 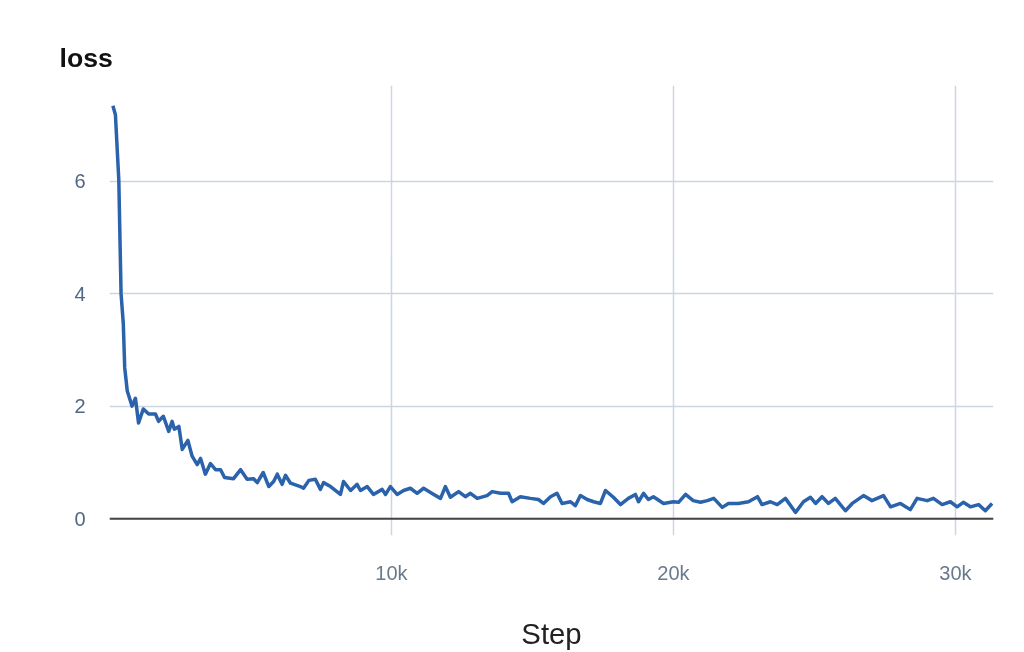 I want to click on y-tick-label: 6, so click(x=80, y=181).